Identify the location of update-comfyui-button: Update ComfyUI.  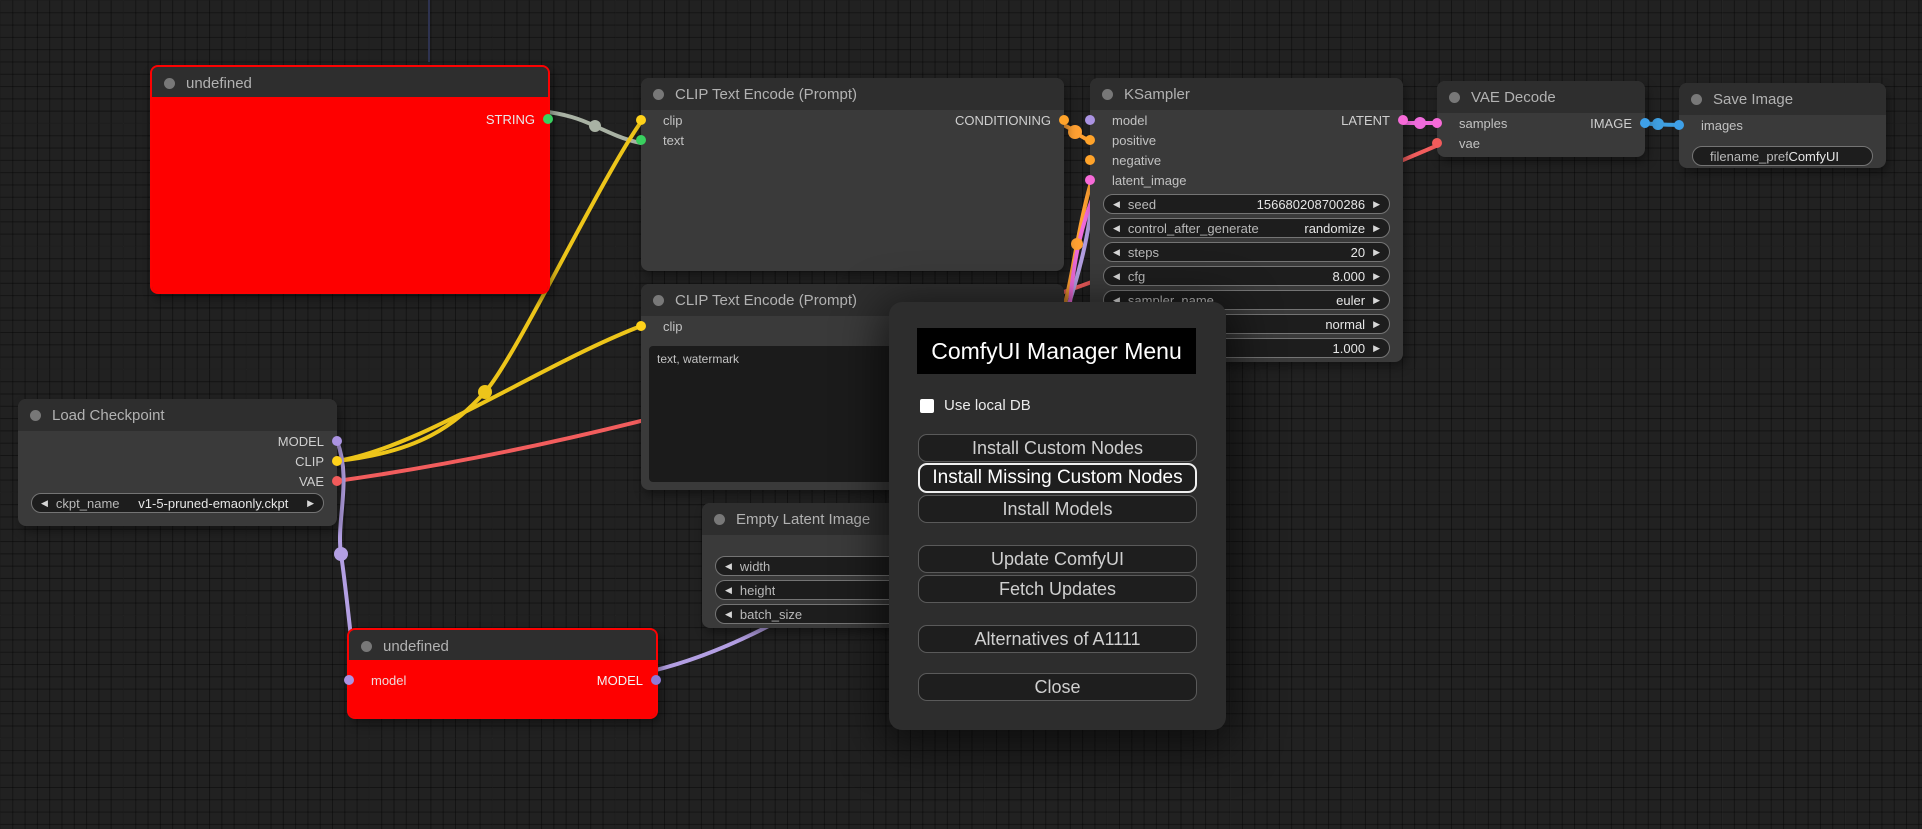
(1057, 559).